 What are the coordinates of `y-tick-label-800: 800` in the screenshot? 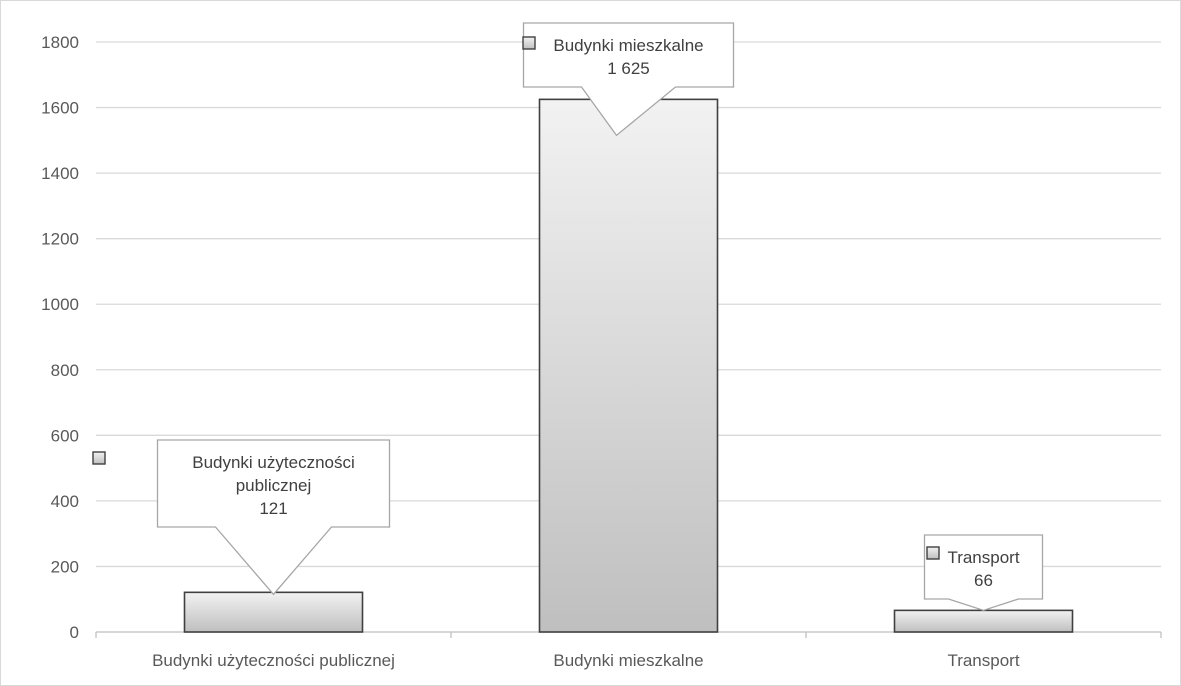 It's located at (65, 370).